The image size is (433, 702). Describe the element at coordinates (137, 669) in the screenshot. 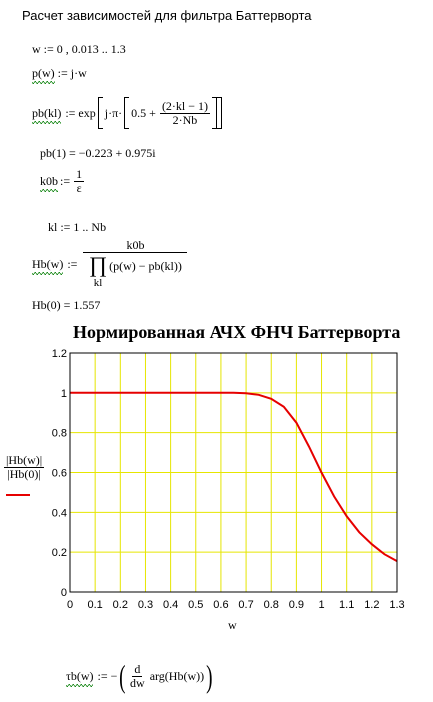

I see `tau-d: d` at that location.